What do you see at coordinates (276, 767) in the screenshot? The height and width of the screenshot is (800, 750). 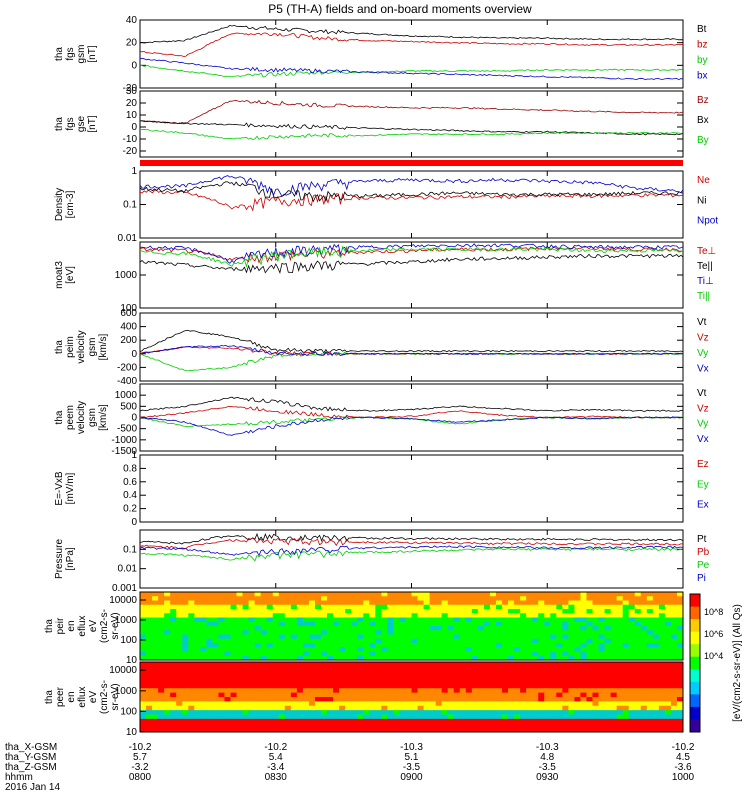 I see `orbit-value: -3.4` at bounding box center [276, 767].